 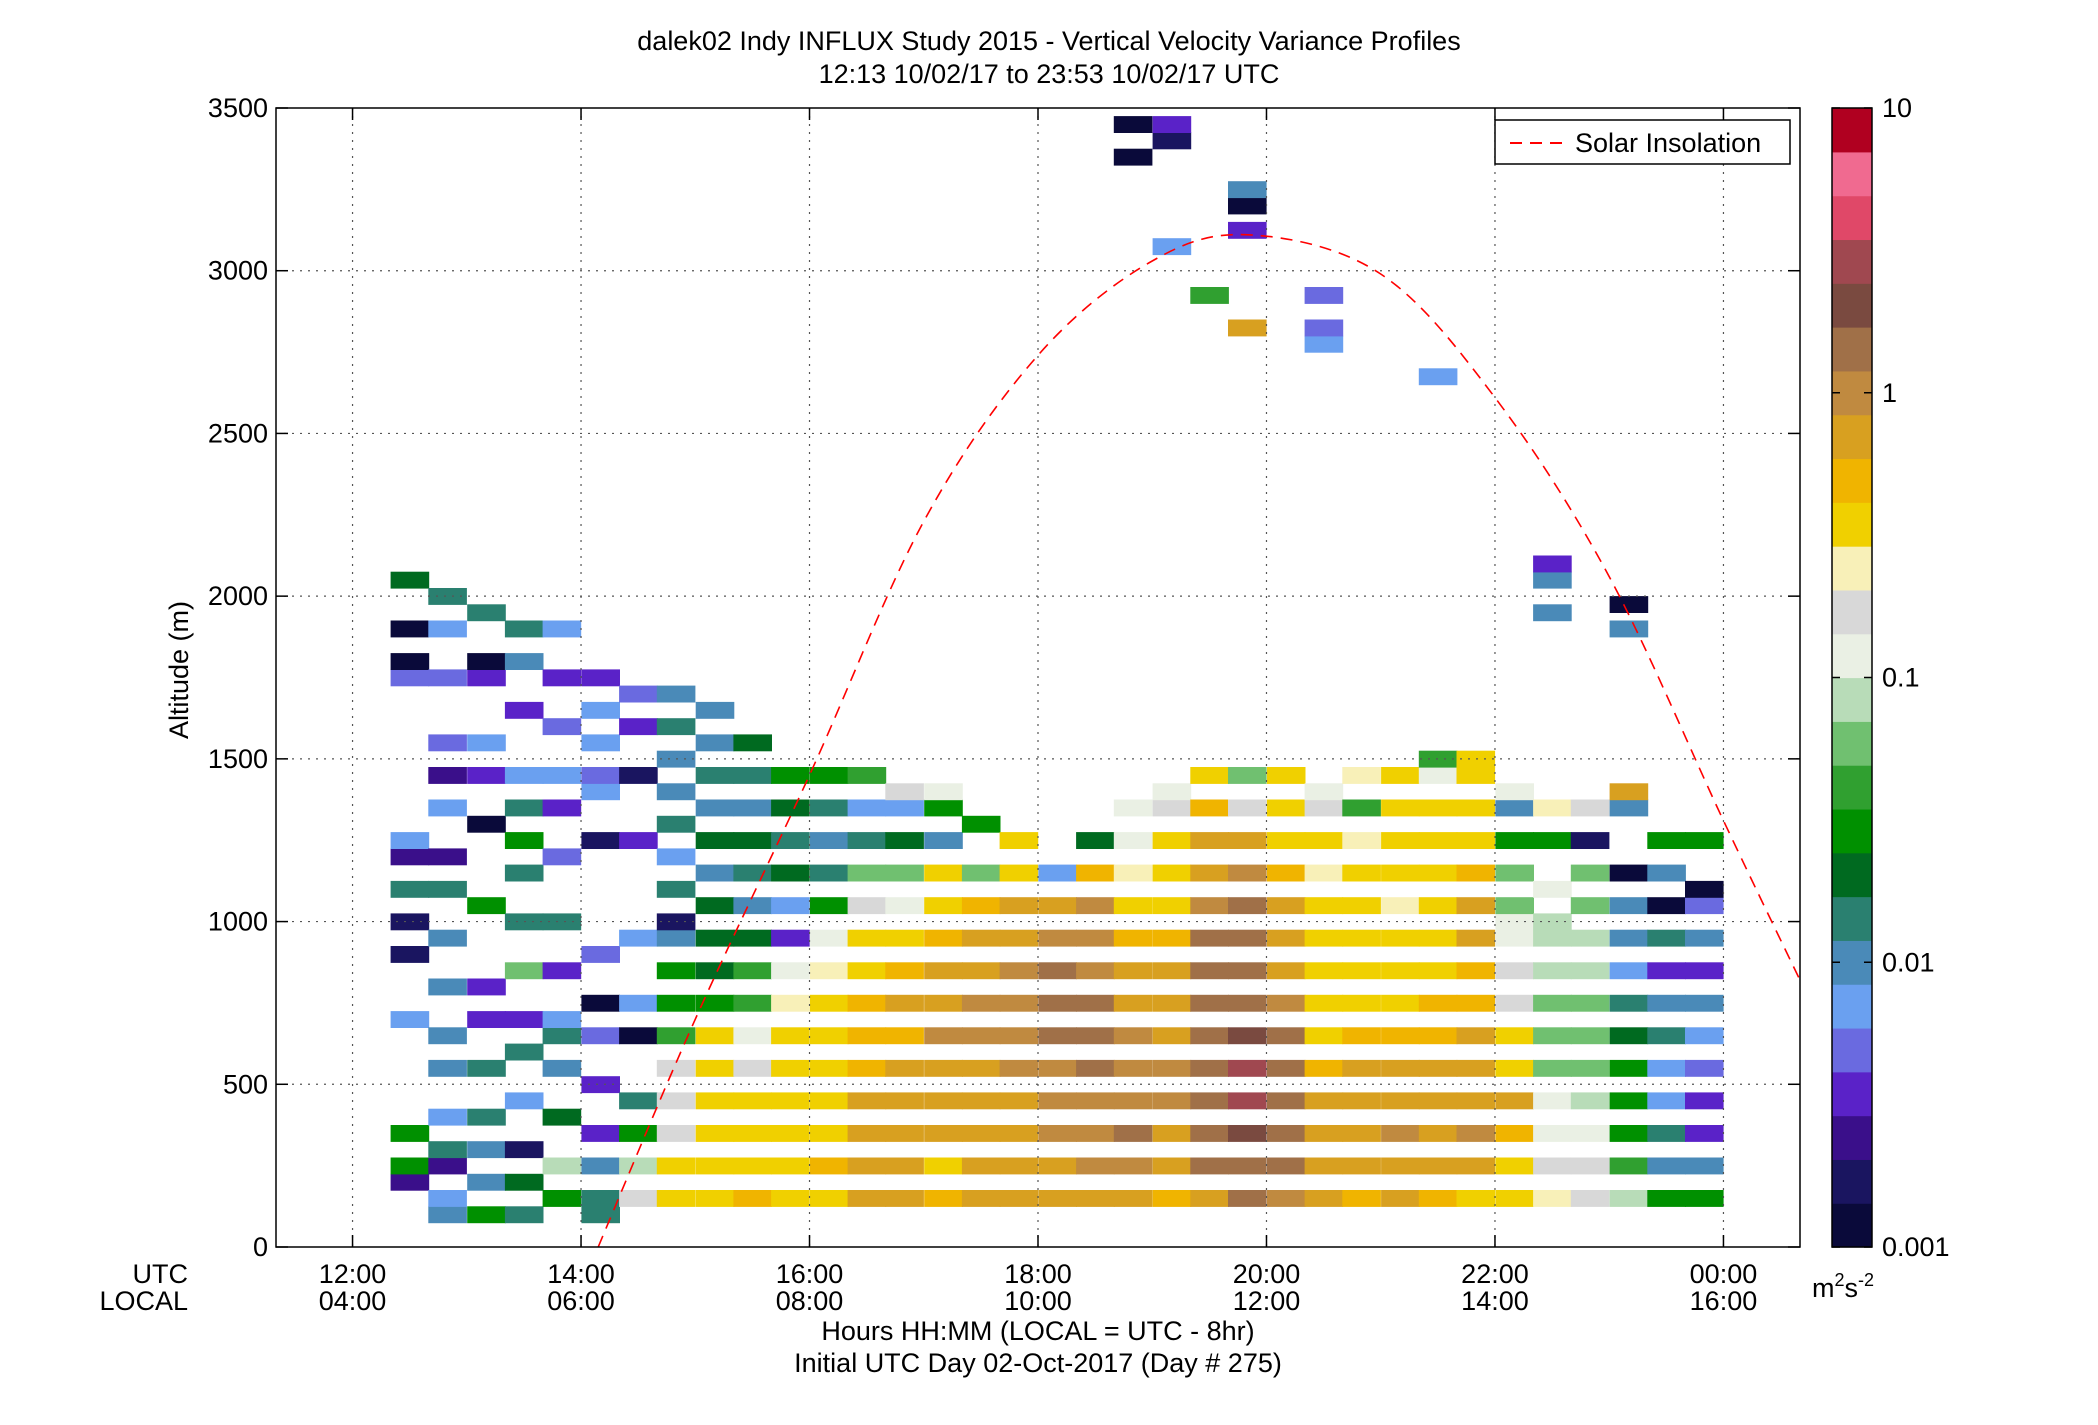 I want to click on x-axis-label: Hours HH:MM (LOCAL = UTC - 8hr), so click(x=1037, y=1331).